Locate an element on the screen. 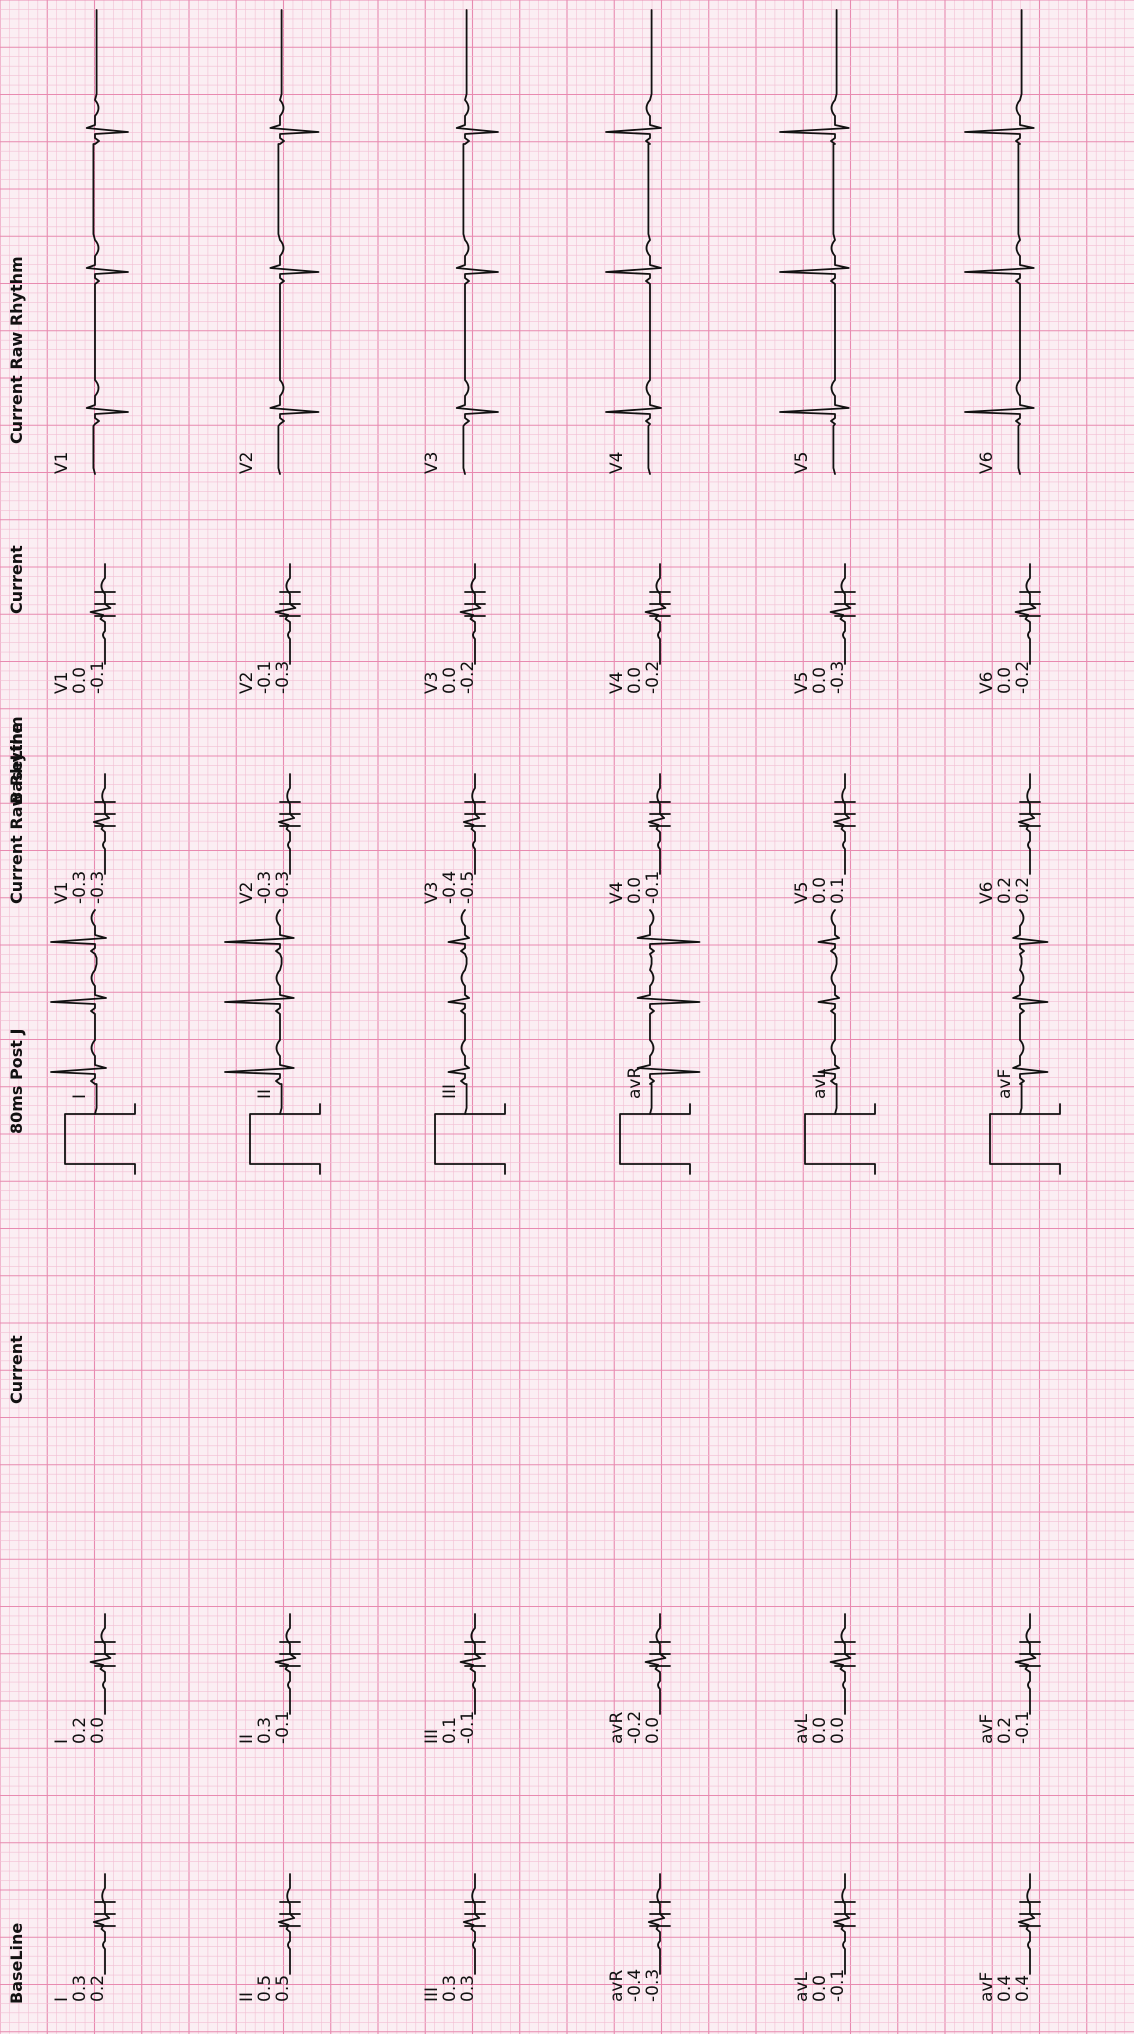 This screenshot has width=1134, height=2034. current-value-2: -0.1 is located at coordinates (468, 1727).